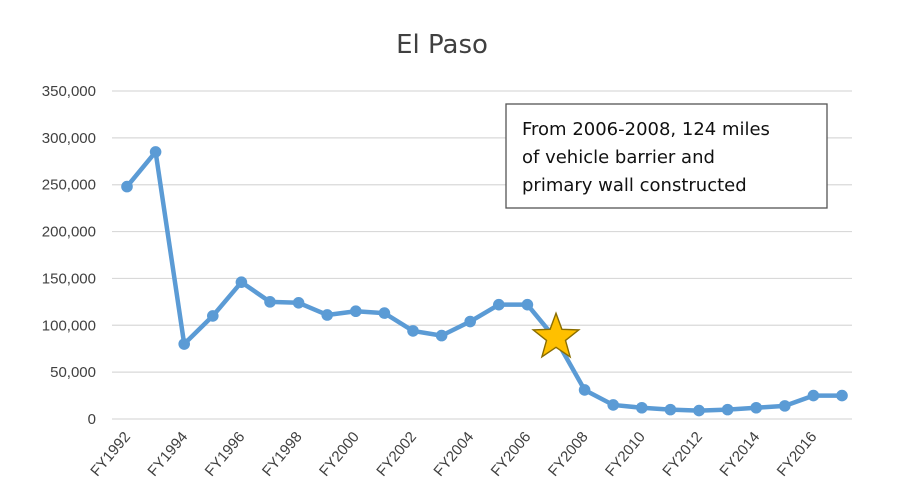 The width and height of the screenshot is (900, 503). What do you see at coordinates (442, 45) in the screenshot?
I see `chart-title: El Paso` at bounding box center [442, 45].